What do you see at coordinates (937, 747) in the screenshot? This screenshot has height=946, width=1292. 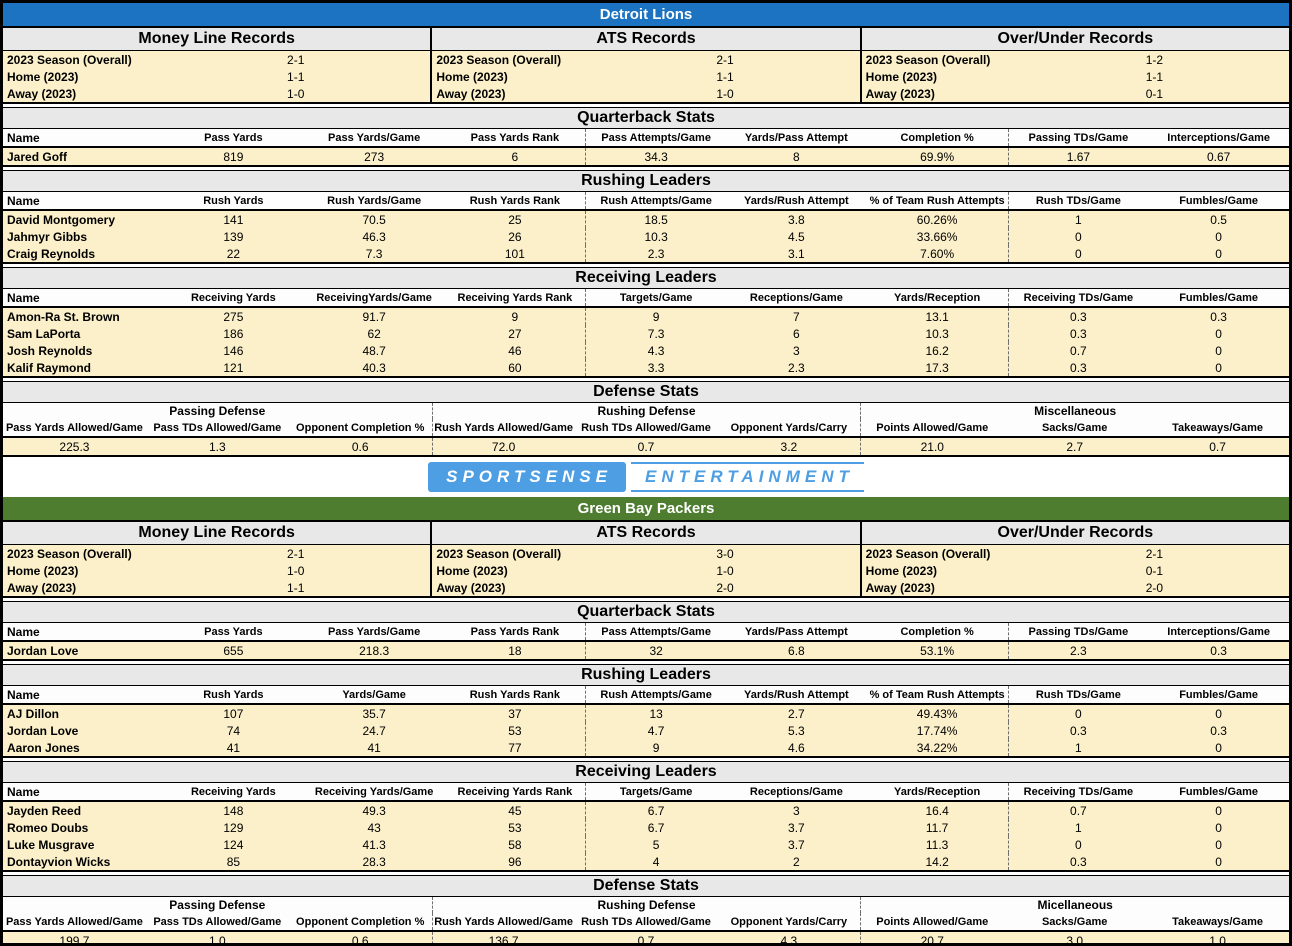 I see `stat-value: 34.22%` at bounding box center [937, 747].